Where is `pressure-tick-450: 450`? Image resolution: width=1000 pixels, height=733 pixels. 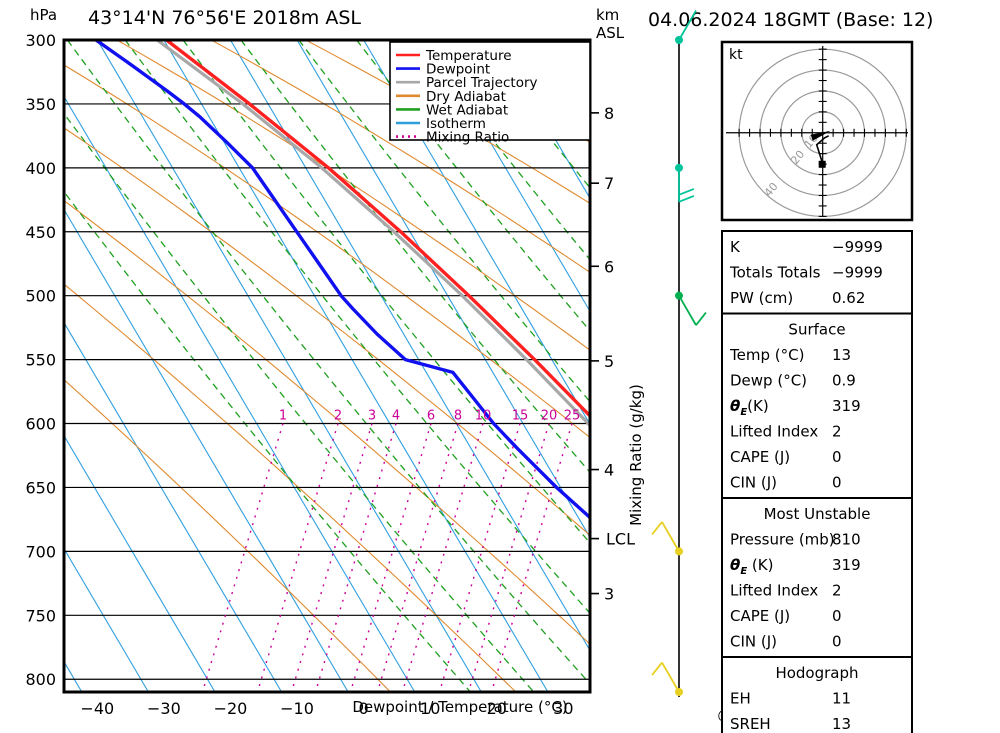
pressure-tick-450: 450 is located at coordinates (40, 232).